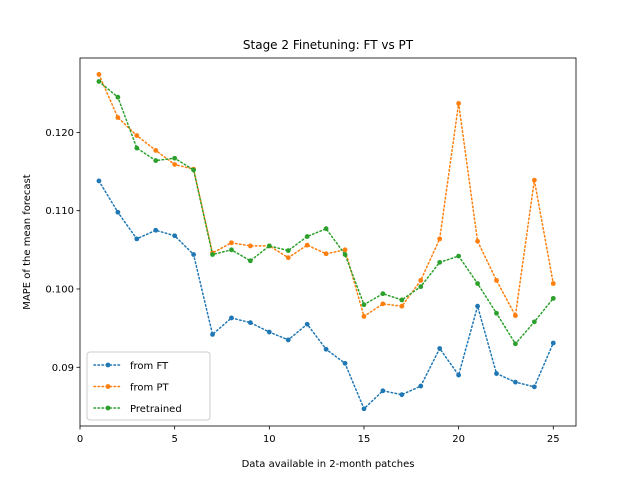 Image resolution: width=640 pixels, height=480 pixels. I want to click on legend: from FT from PT Pretrained, so click(148, 386).